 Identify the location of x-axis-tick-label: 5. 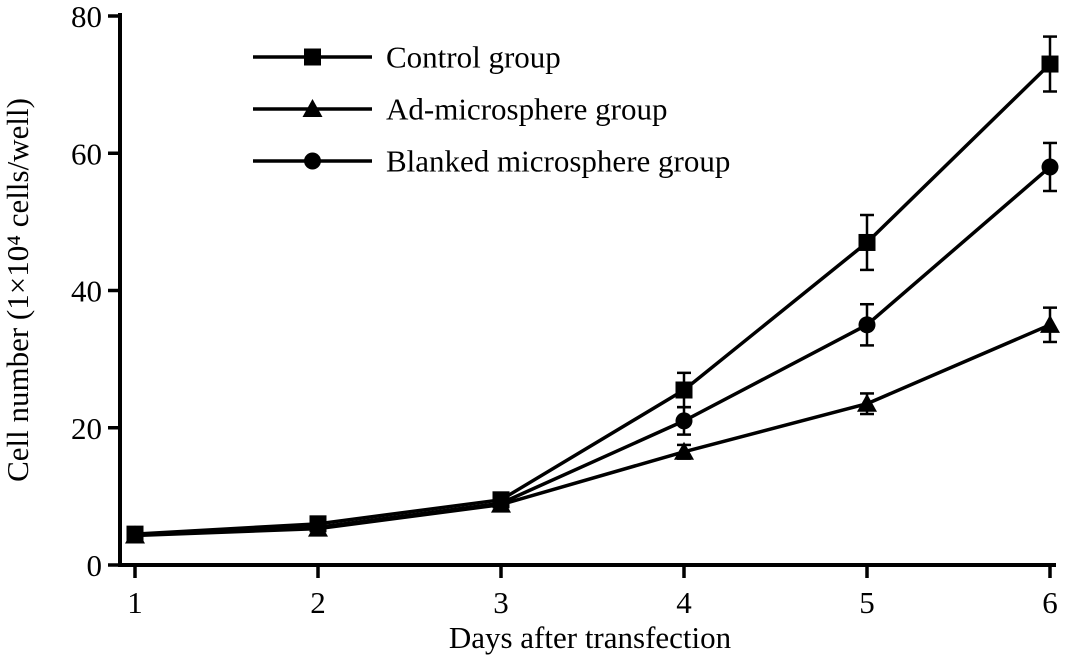
(867, 602).